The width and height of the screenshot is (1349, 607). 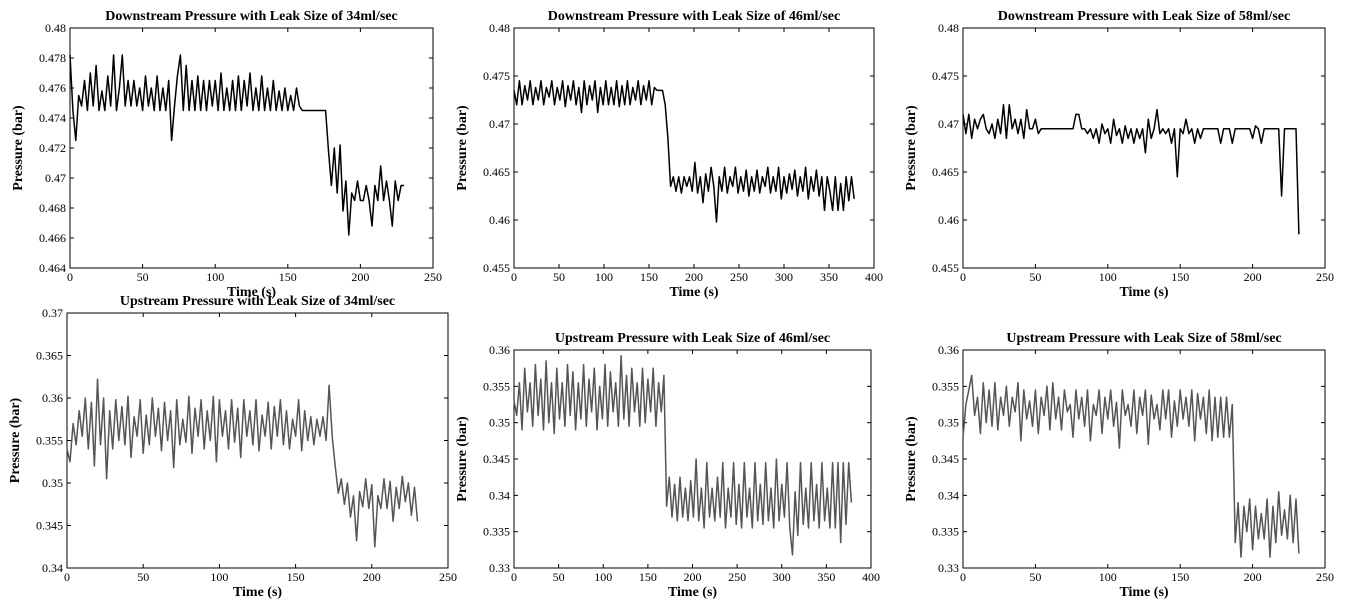 I want to click on y-tick-label: 0.468, so click(x=52, y=208).